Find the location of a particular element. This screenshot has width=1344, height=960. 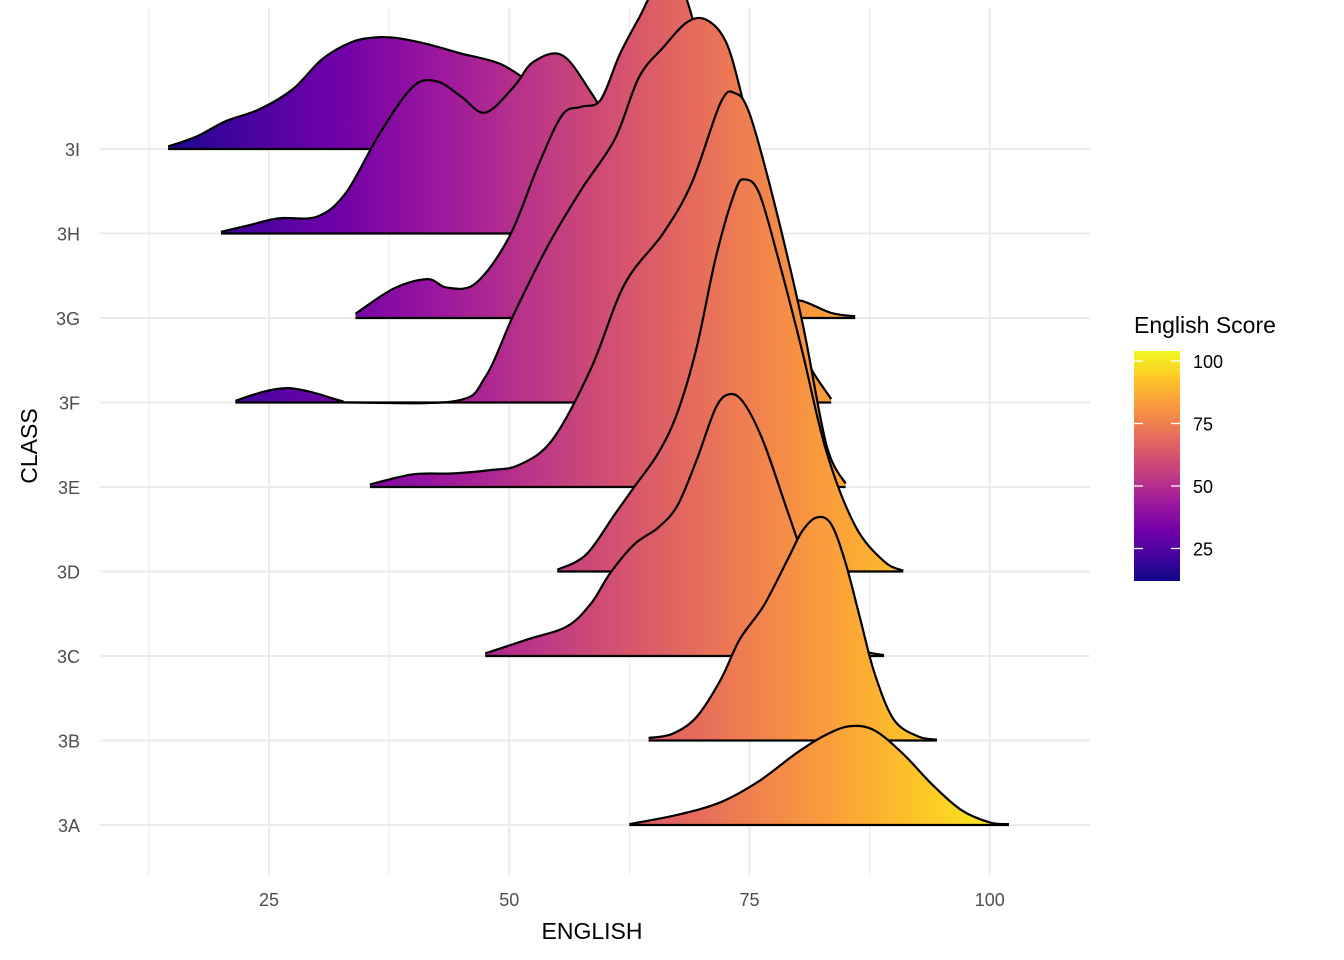

legend-title: English Score is located at coordinates (1205, 325).